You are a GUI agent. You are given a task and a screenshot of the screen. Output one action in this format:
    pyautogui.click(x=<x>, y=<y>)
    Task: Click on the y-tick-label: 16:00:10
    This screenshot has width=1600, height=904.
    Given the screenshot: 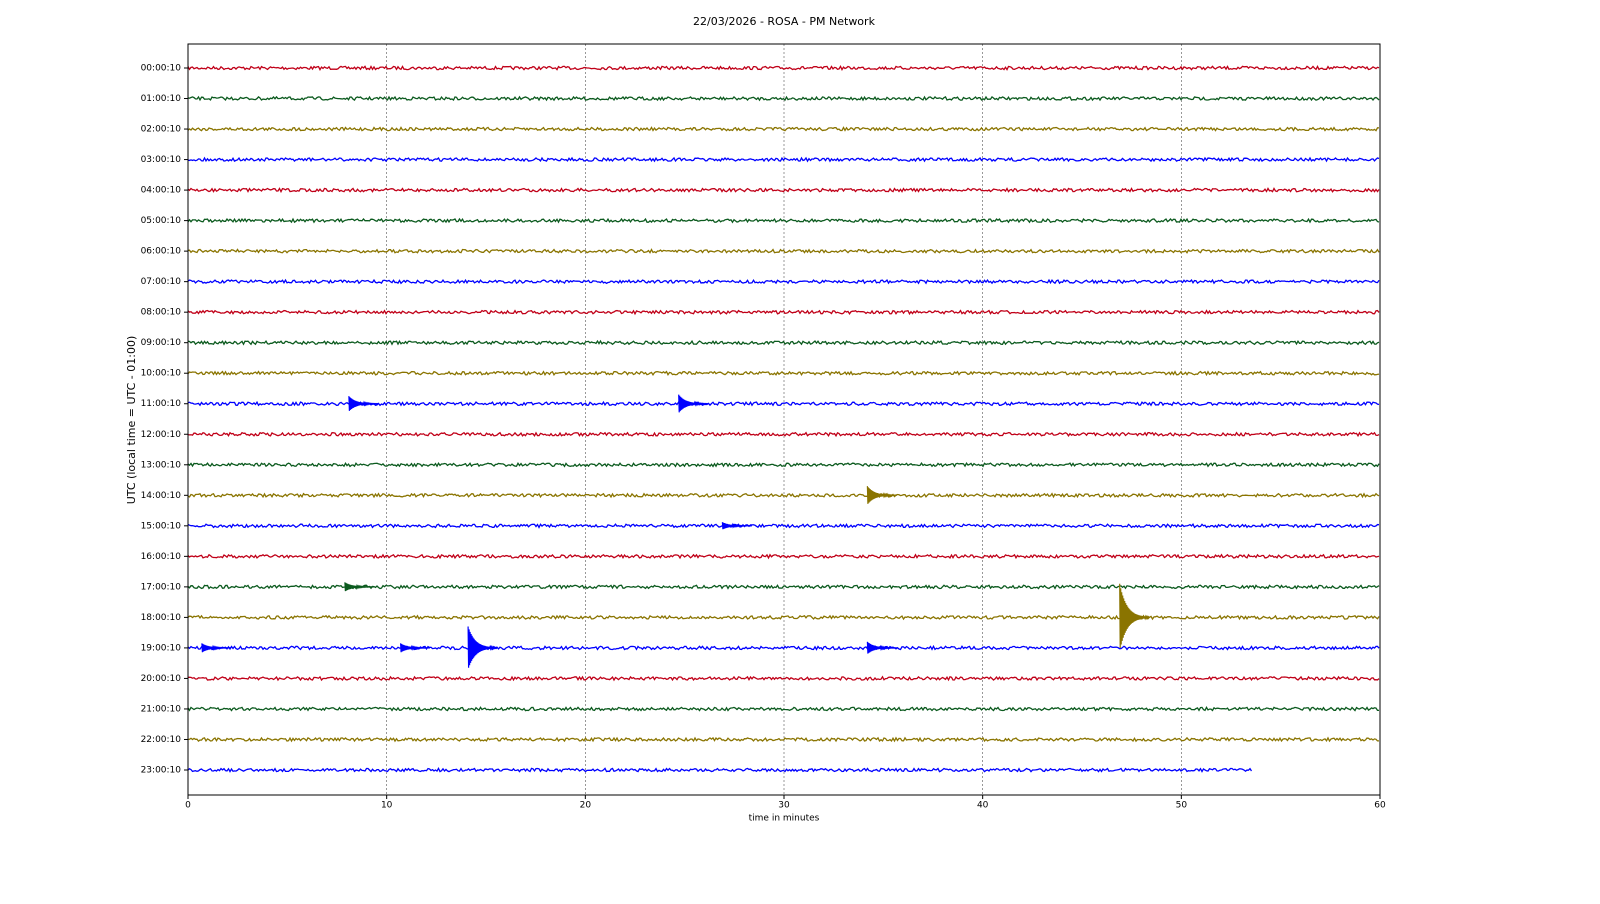 What is the action you would take?
    pyautogui.click(x=161, y=557)
    